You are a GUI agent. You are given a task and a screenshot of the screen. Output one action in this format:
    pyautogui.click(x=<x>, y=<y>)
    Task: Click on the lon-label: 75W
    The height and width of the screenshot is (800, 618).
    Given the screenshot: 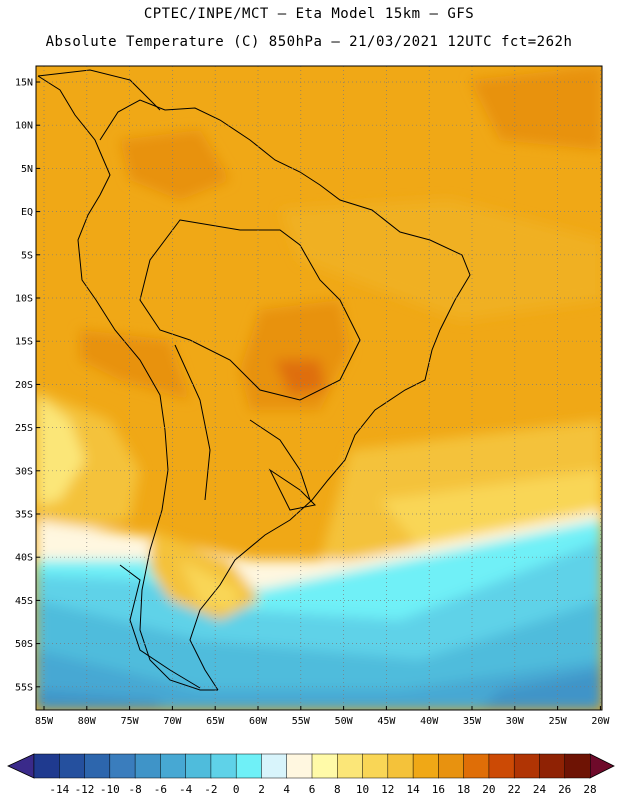 What is the action you would take?
    pyautogui.click(x=130, y=721)
    